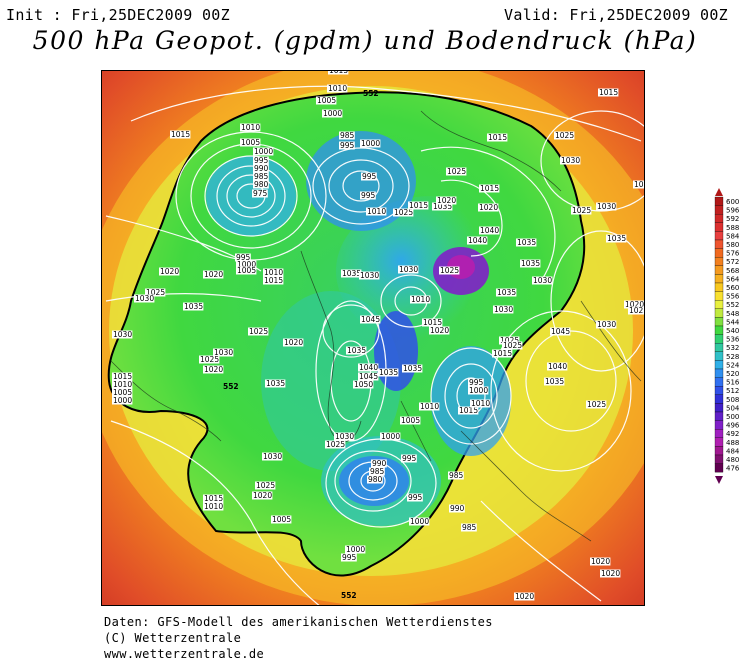 This screenshot has height=671, width=756. Describe the element at coordinates (732, 271) in the screenshot. I see `legend-value: 568` at that location.